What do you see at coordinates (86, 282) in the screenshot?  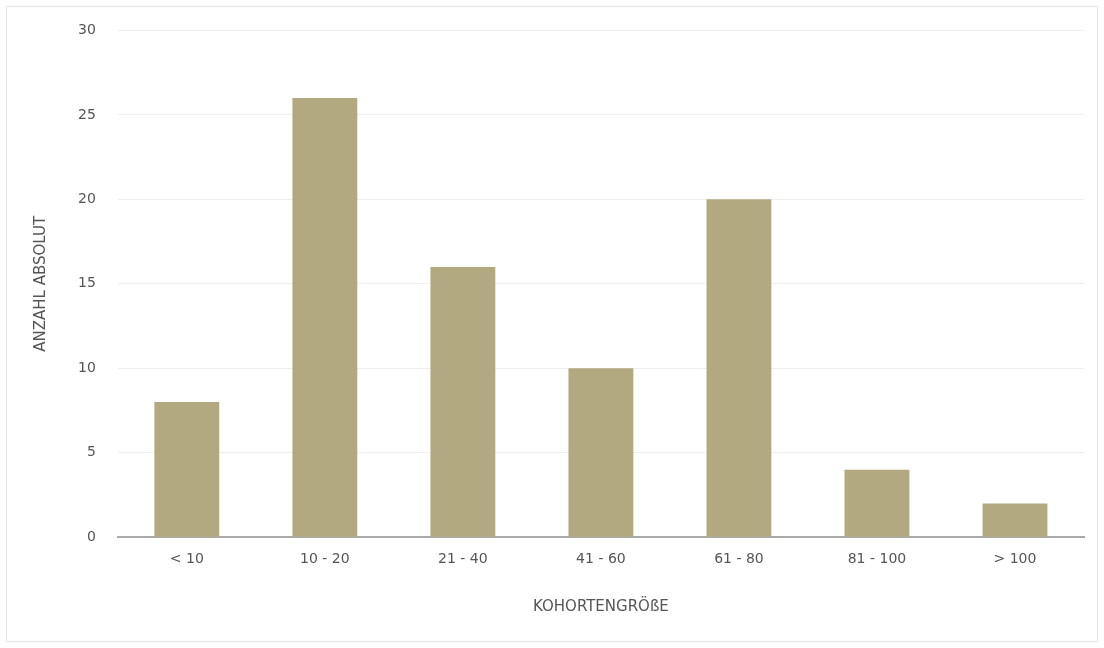 I see `y-tick-label: 15` at bounding box center [86, 282].